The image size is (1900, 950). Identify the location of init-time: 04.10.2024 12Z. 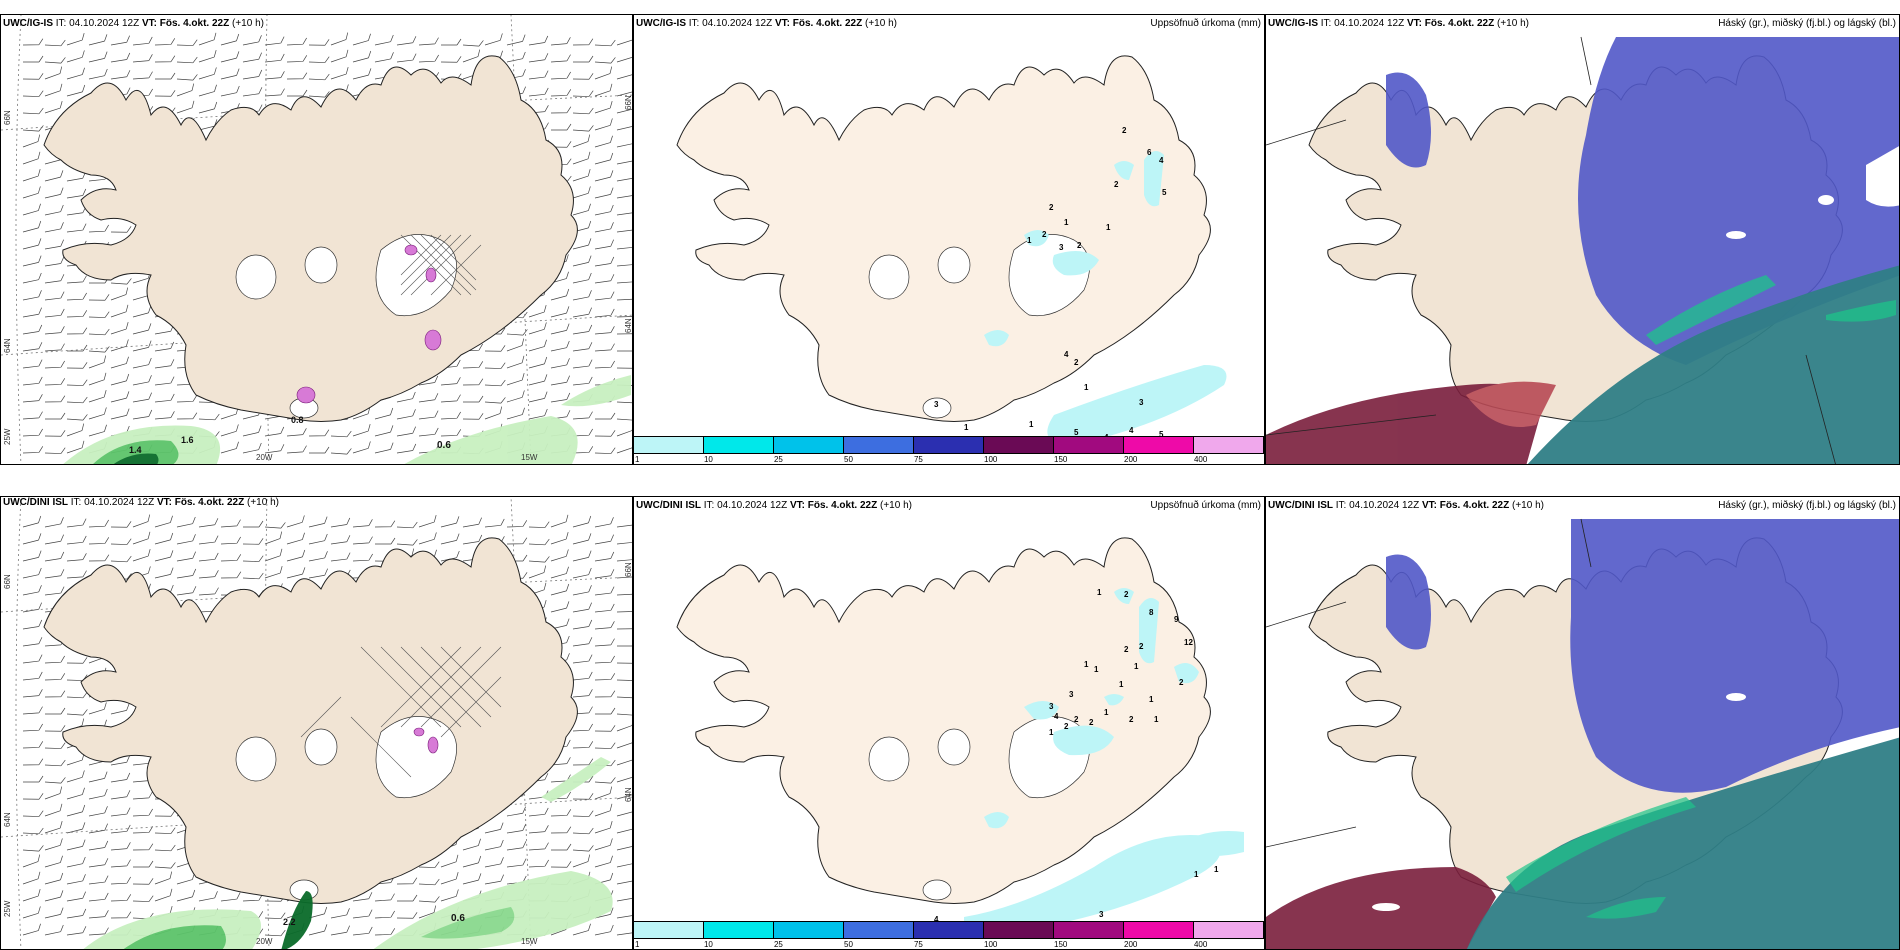
(1384, 505).